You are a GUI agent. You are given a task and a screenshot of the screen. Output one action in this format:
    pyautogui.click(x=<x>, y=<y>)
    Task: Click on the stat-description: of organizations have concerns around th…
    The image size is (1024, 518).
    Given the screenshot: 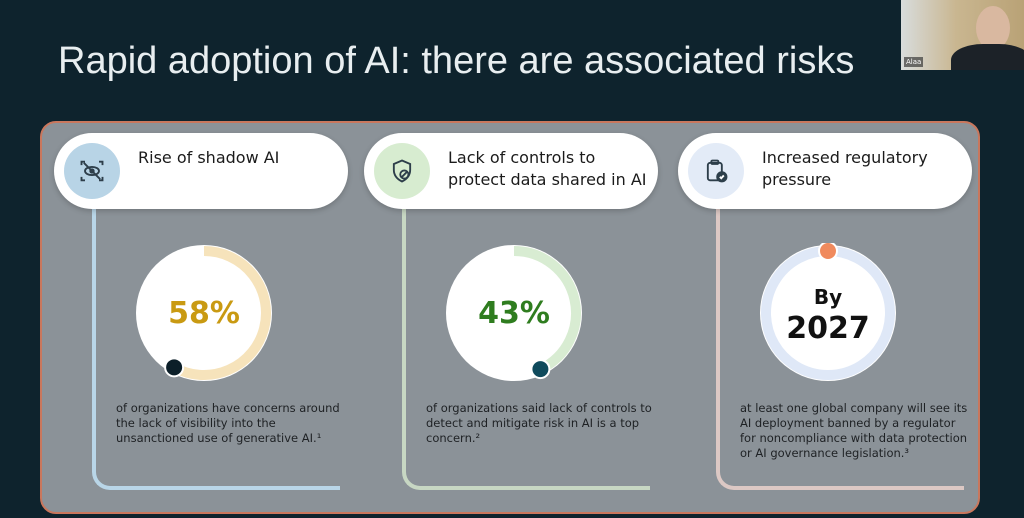 What is the action you would take?
    pyautogui.click(x=228, y=423)
    